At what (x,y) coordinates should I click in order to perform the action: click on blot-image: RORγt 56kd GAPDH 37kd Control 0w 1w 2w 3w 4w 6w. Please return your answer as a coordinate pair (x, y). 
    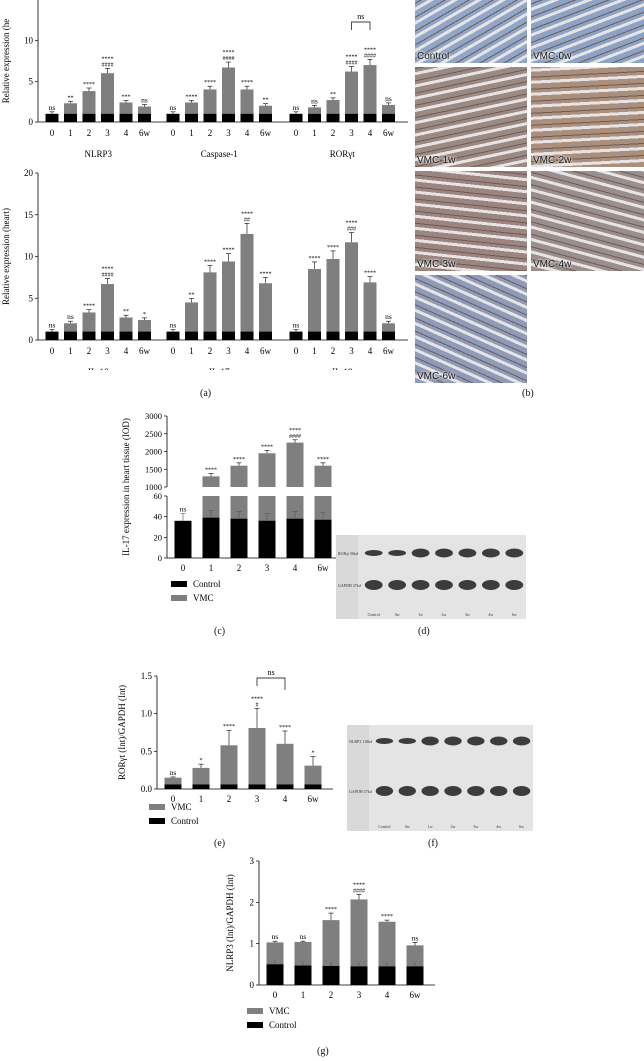
    Looking at the image, I should click on (431, 577).